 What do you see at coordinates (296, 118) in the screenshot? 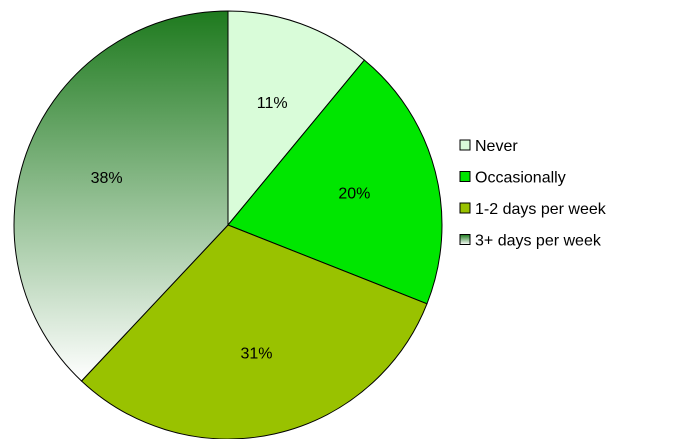
I see `pie-slice-never` at bounding box center [296, 118].